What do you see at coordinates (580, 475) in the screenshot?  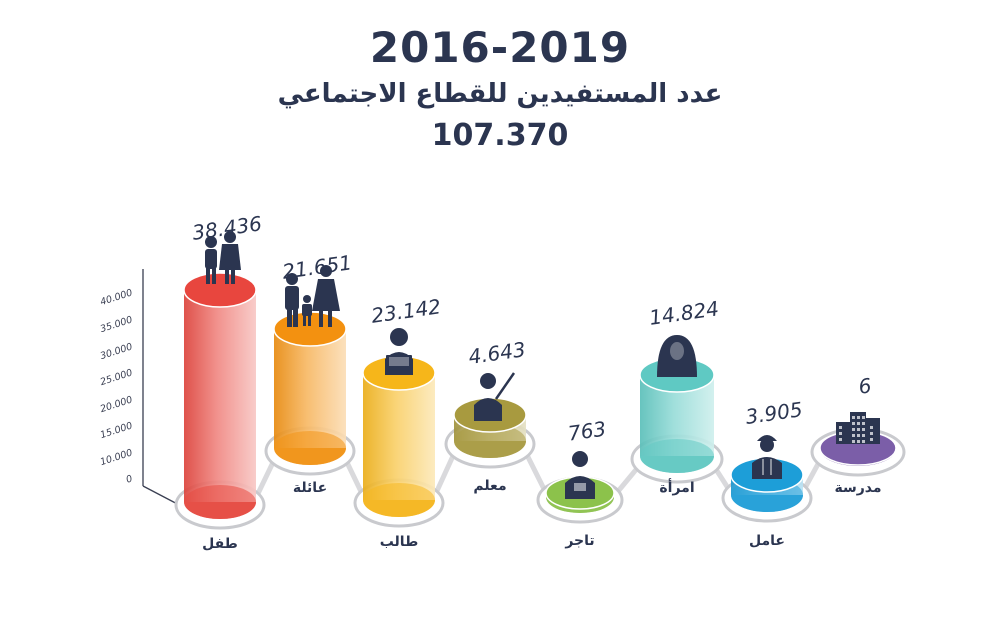 I see `merchant-icon` at bounding box center [580, 475].